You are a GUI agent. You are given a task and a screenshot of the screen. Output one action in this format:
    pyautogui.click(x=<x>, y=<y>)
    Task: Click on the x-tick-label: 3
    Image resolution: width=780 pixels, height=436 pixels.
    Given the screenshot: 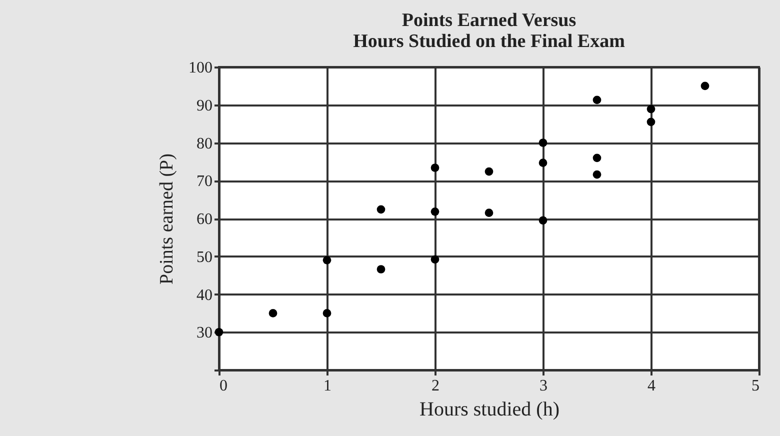 What is the action you would take?
    pyautogui.click(x=544, y=386)
    